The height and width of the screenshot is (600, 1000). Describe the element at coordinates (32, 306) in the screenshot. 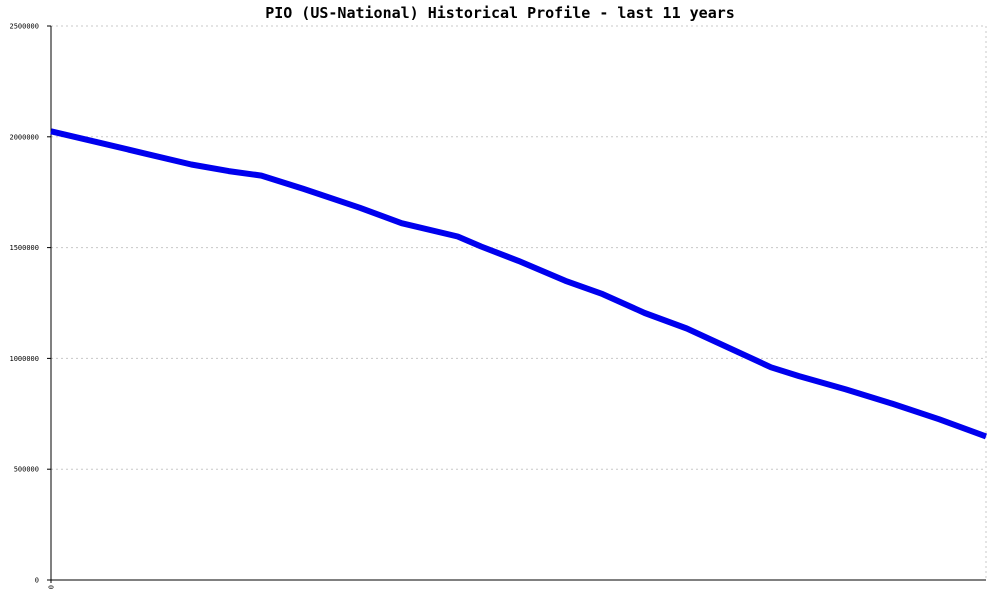

I see `tick-labels: 0 500000 1000000 1500000 2000000 2500000 0` at that location.